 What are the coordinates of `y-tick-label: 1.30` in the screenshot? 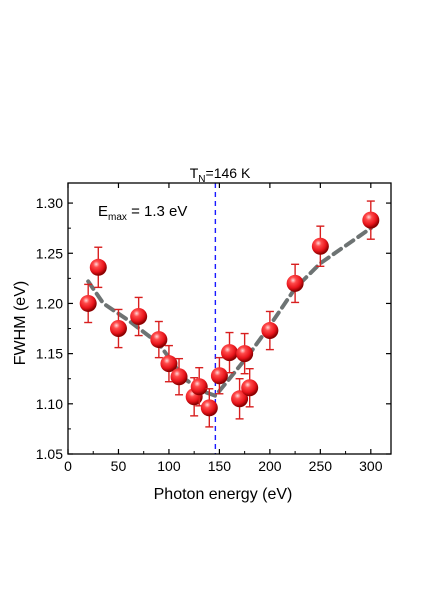 It's located at (49, 203).